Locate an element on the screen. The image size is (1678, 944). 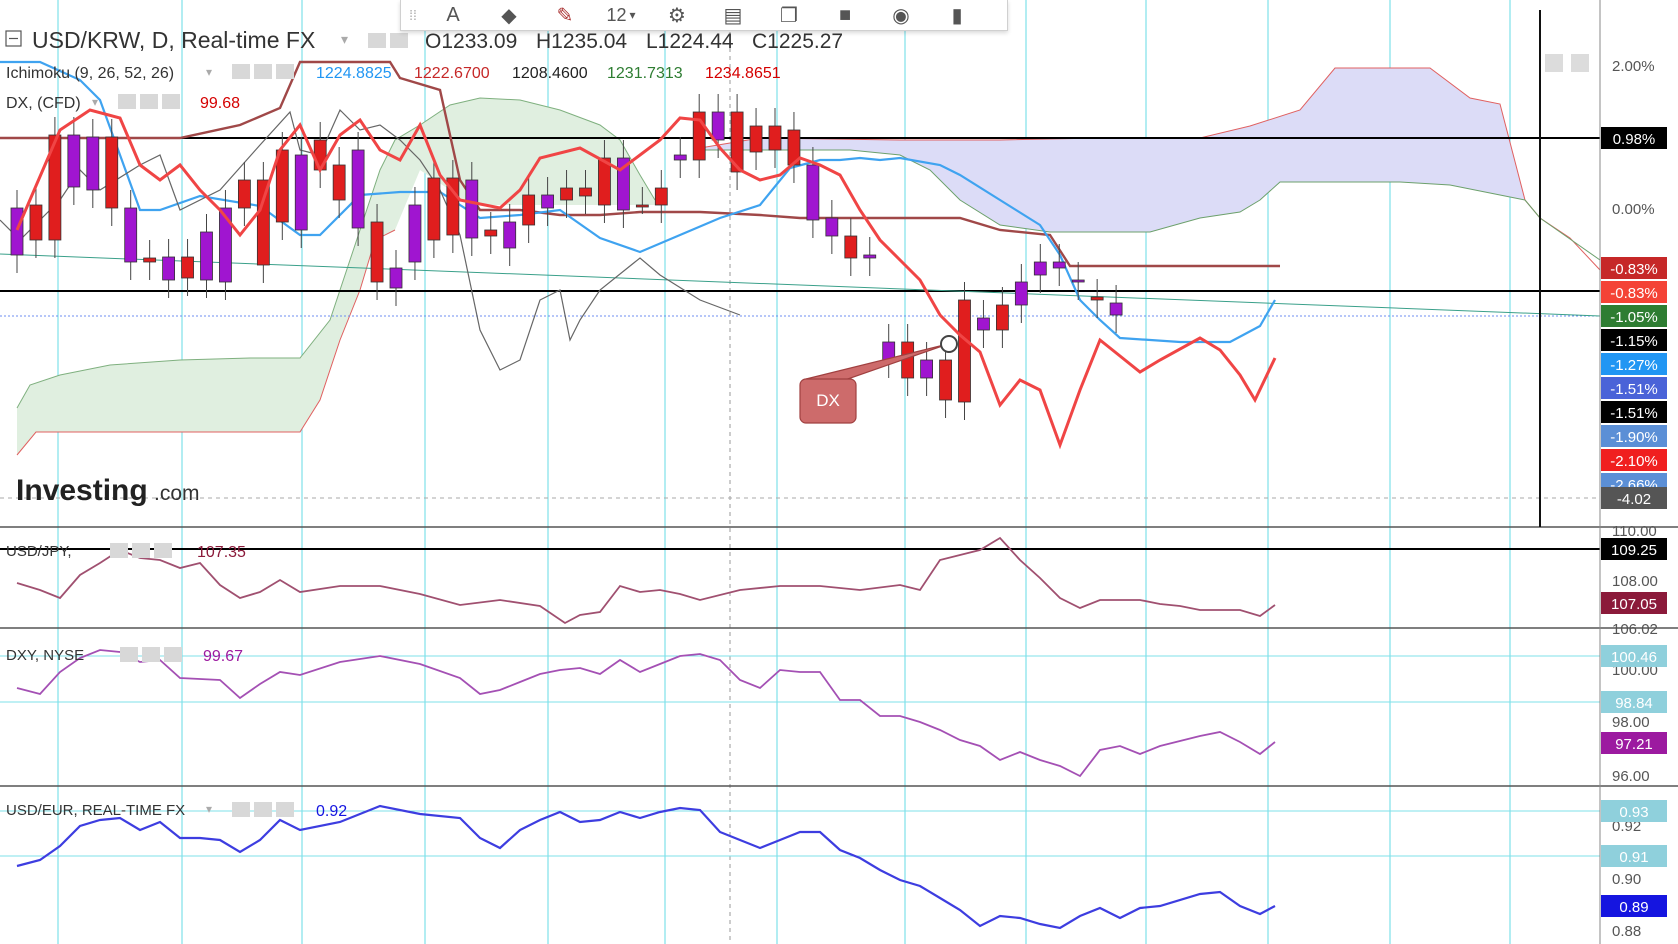
eur-value: 0.92 is located at coordinates (331, 811).